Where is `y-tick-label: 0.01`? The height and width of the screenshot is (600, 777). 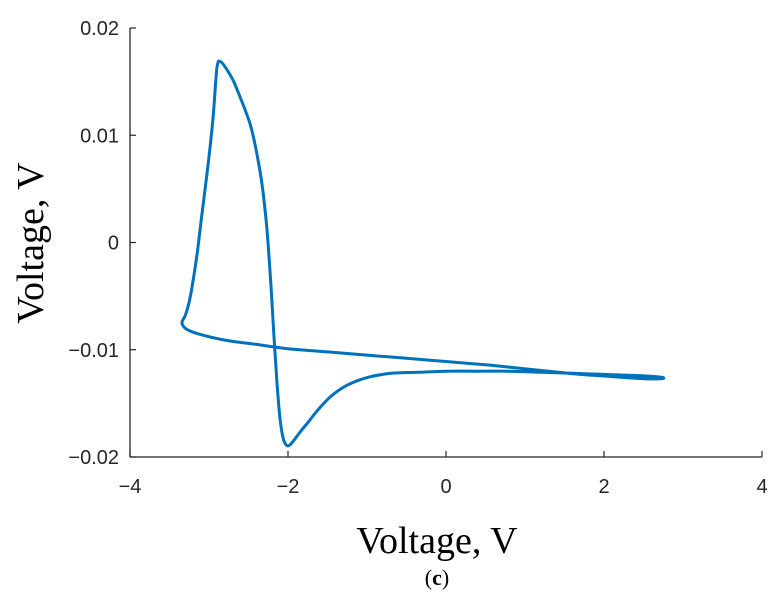
y-tick-label: 0.01 is located at coordinates (99, 136).